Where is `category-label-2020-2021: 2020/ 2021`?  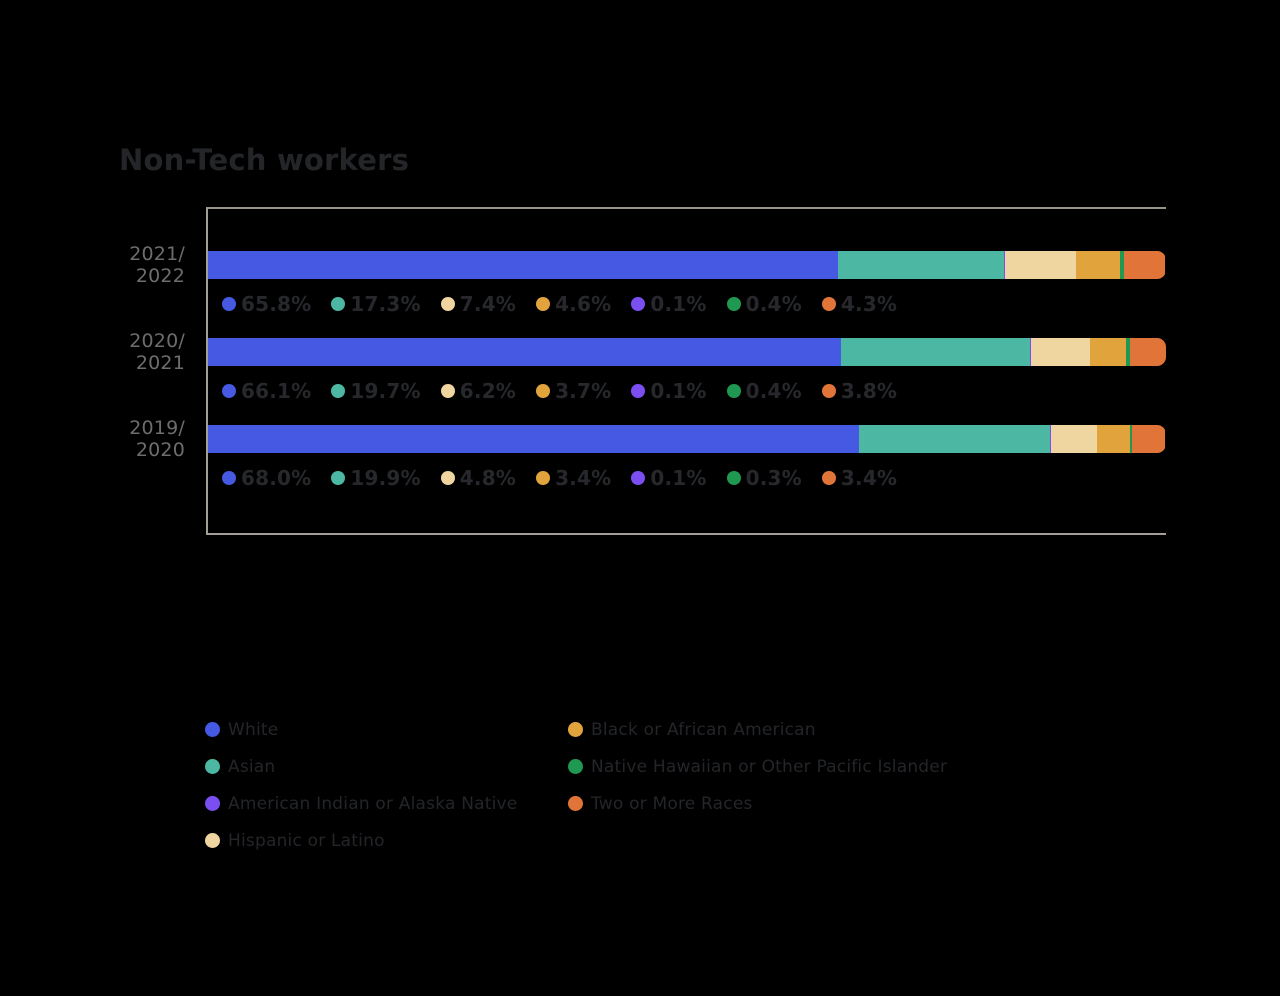
category-label-2020-2021: 2020/ 2021 is located at coordinates (135, 352).